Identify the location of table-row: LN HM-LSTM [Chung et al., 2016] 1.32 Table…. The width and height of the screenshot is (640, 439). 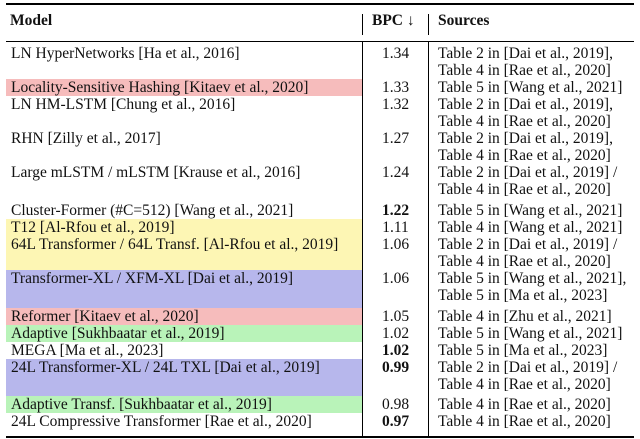
(320, 113).